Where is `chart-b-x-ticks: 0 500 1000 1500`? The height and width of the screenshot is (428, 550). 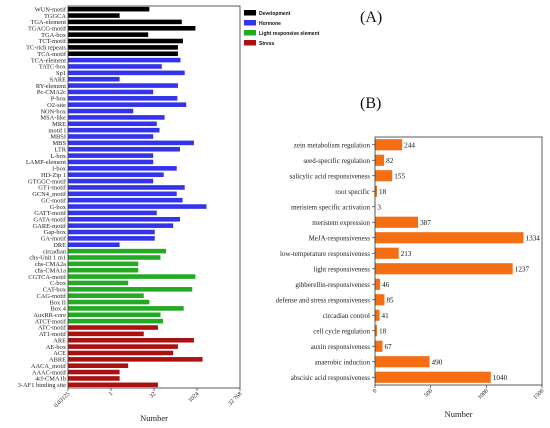
chart-b-x-ticks: 0 500 1000 1500 is located at coordinates (458, 393).